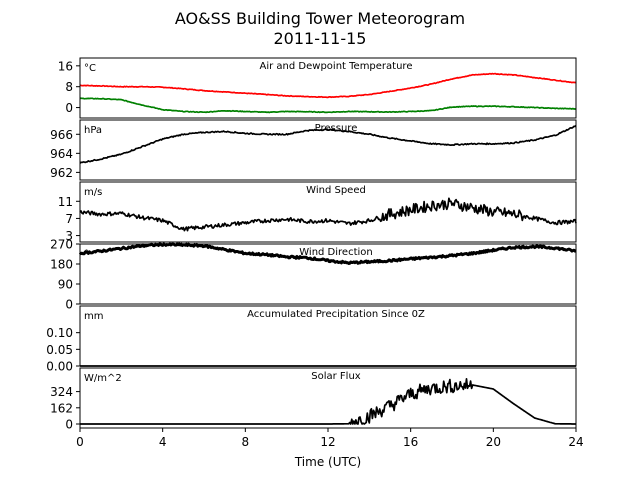 Image resolution: width=640 pixels, height=480 pixels. I want to click on panel-wind_speed: 3 7 11 m/s Wind Speed, so click(317, 212).